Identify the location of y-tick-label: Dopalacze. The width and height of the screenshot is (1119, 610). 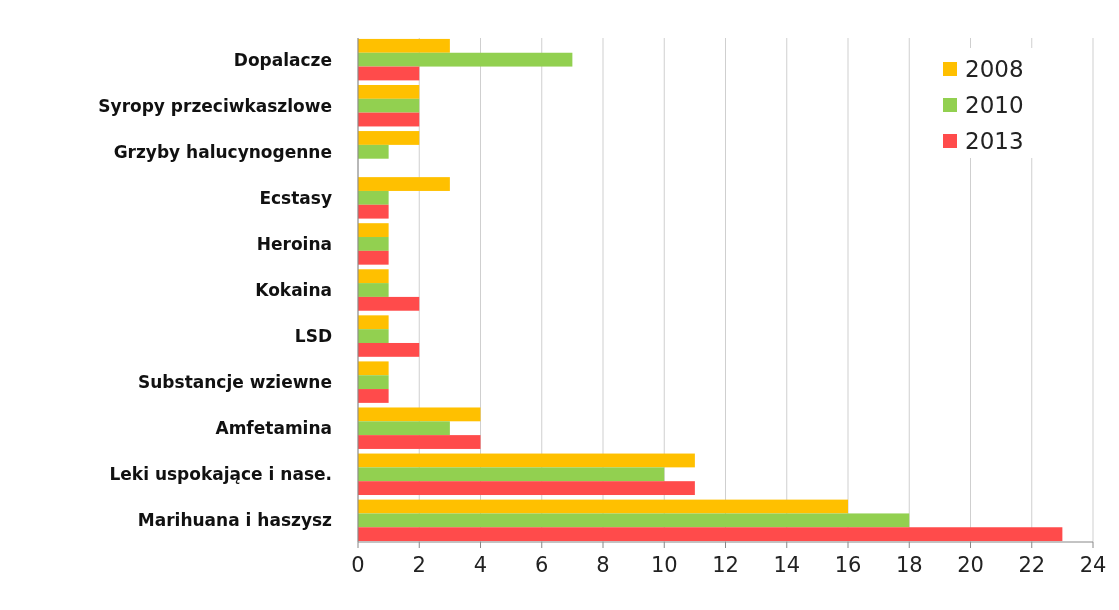
(282, 59).